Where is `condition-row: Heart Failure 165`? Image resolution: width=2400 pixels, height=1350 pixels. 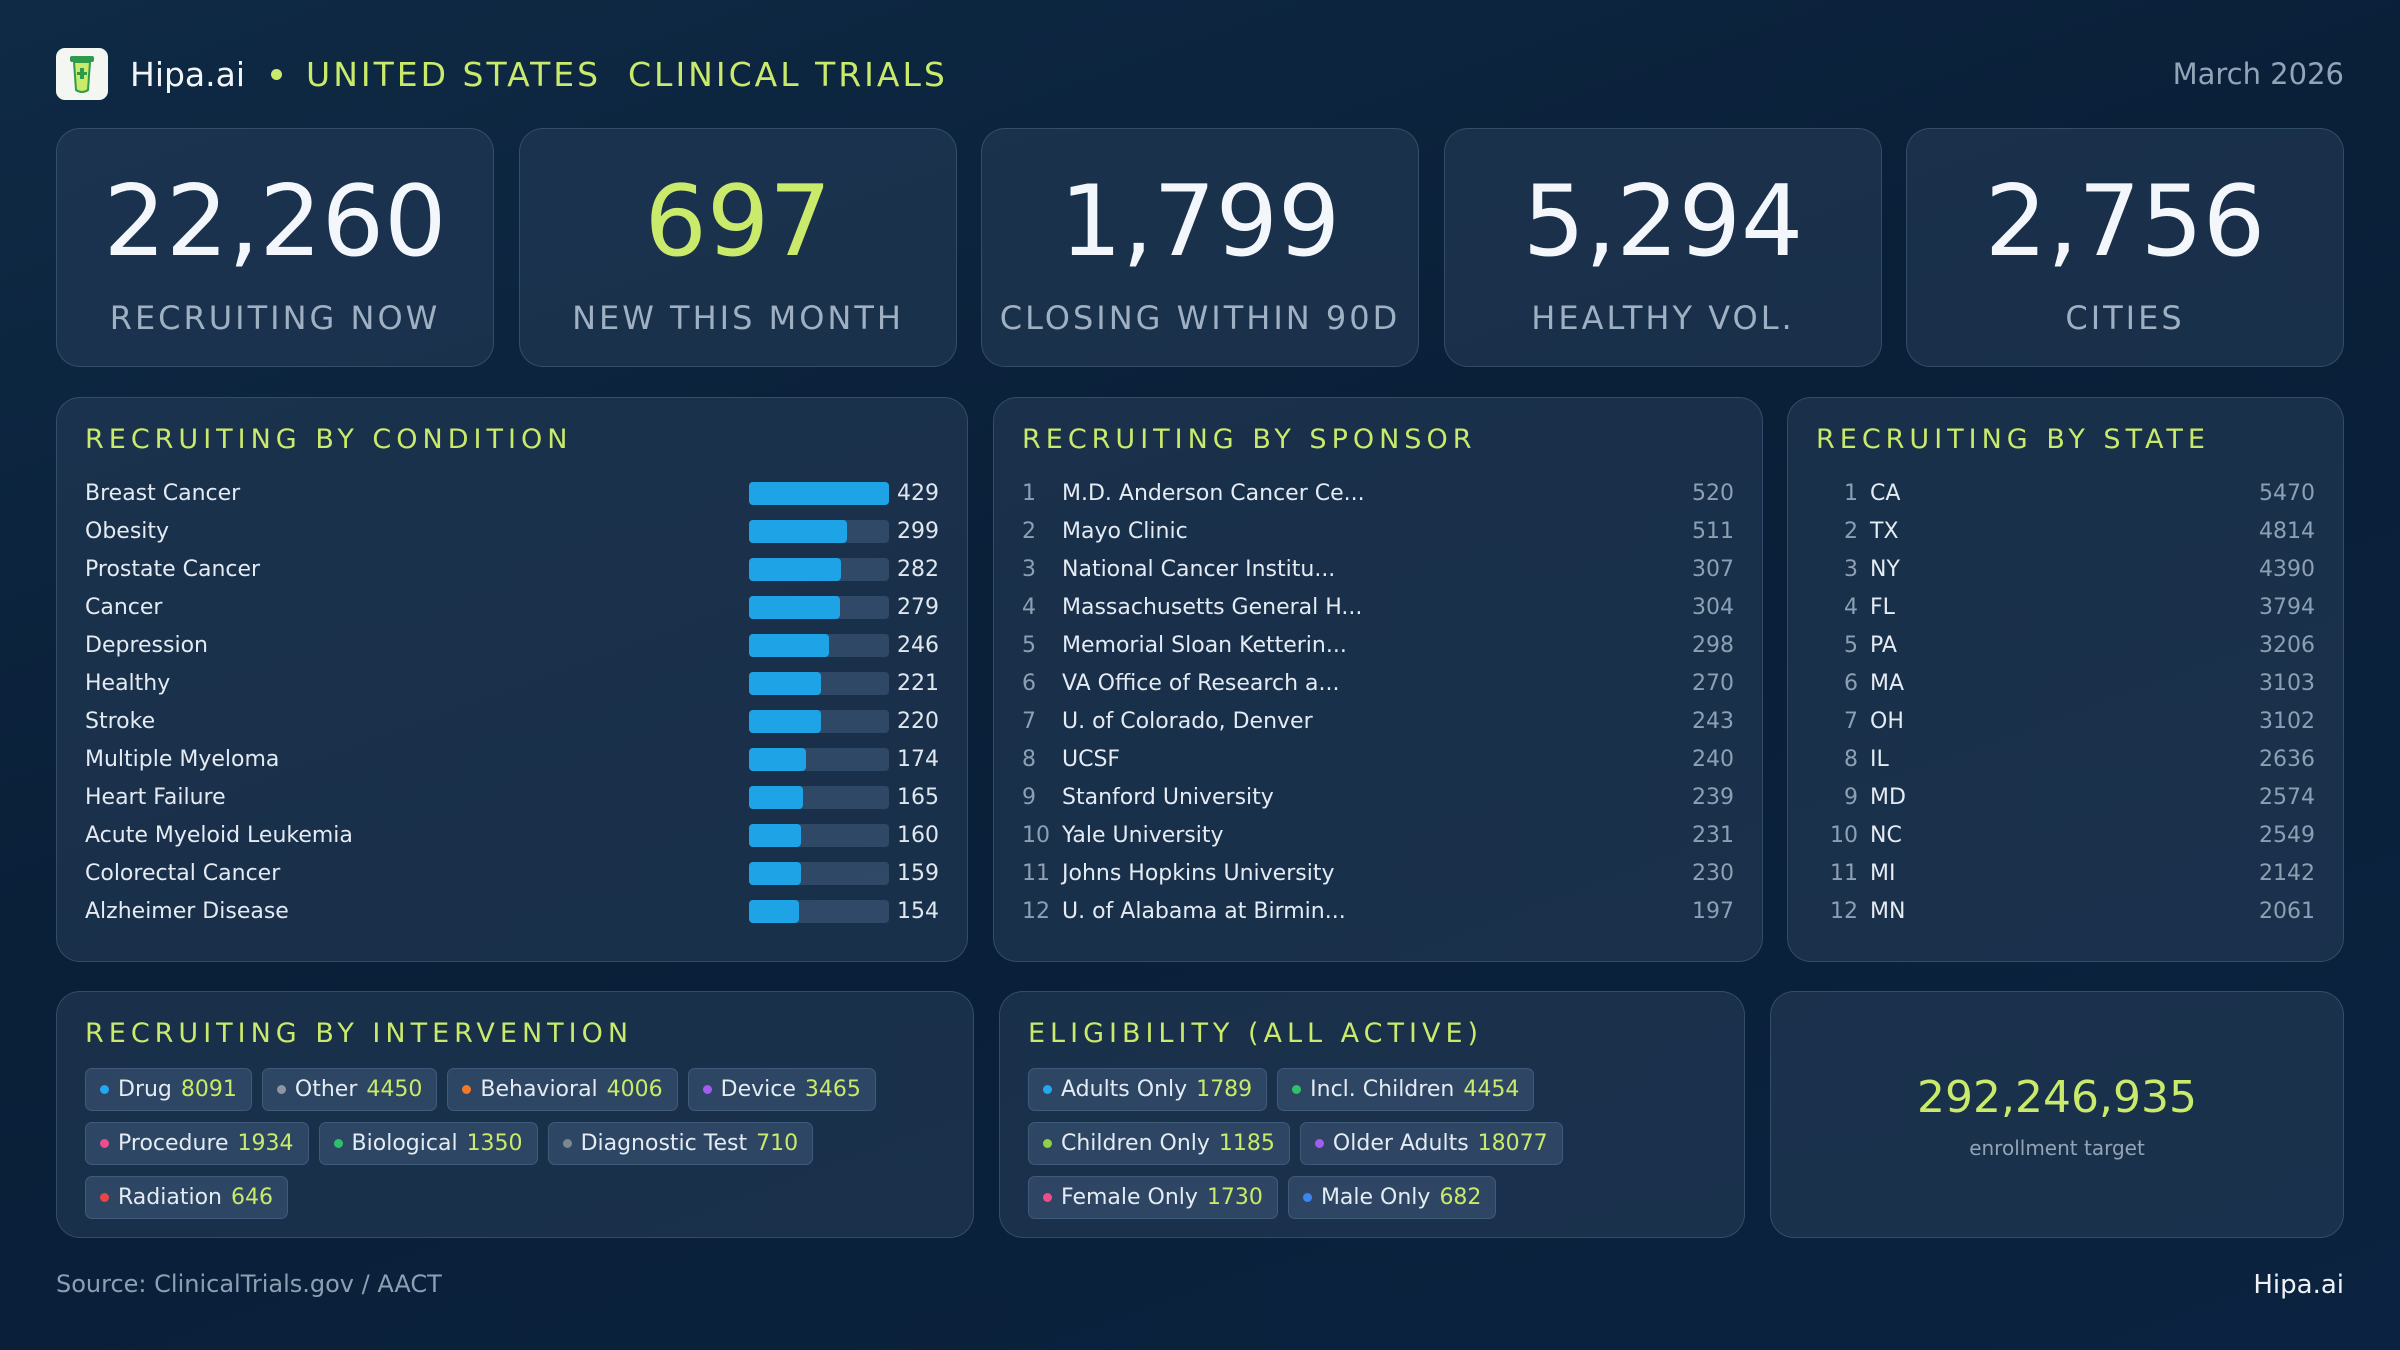
condition-row: Heart Failure 165 is located at coordinates (512, 797).